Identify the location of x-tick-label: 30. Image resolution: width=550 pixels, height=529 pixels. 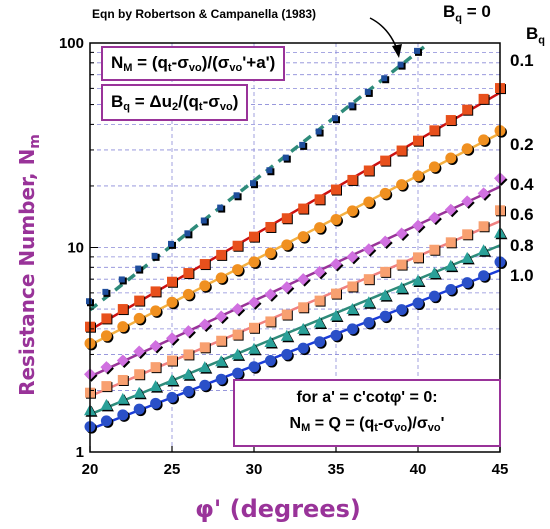
(254, 469).